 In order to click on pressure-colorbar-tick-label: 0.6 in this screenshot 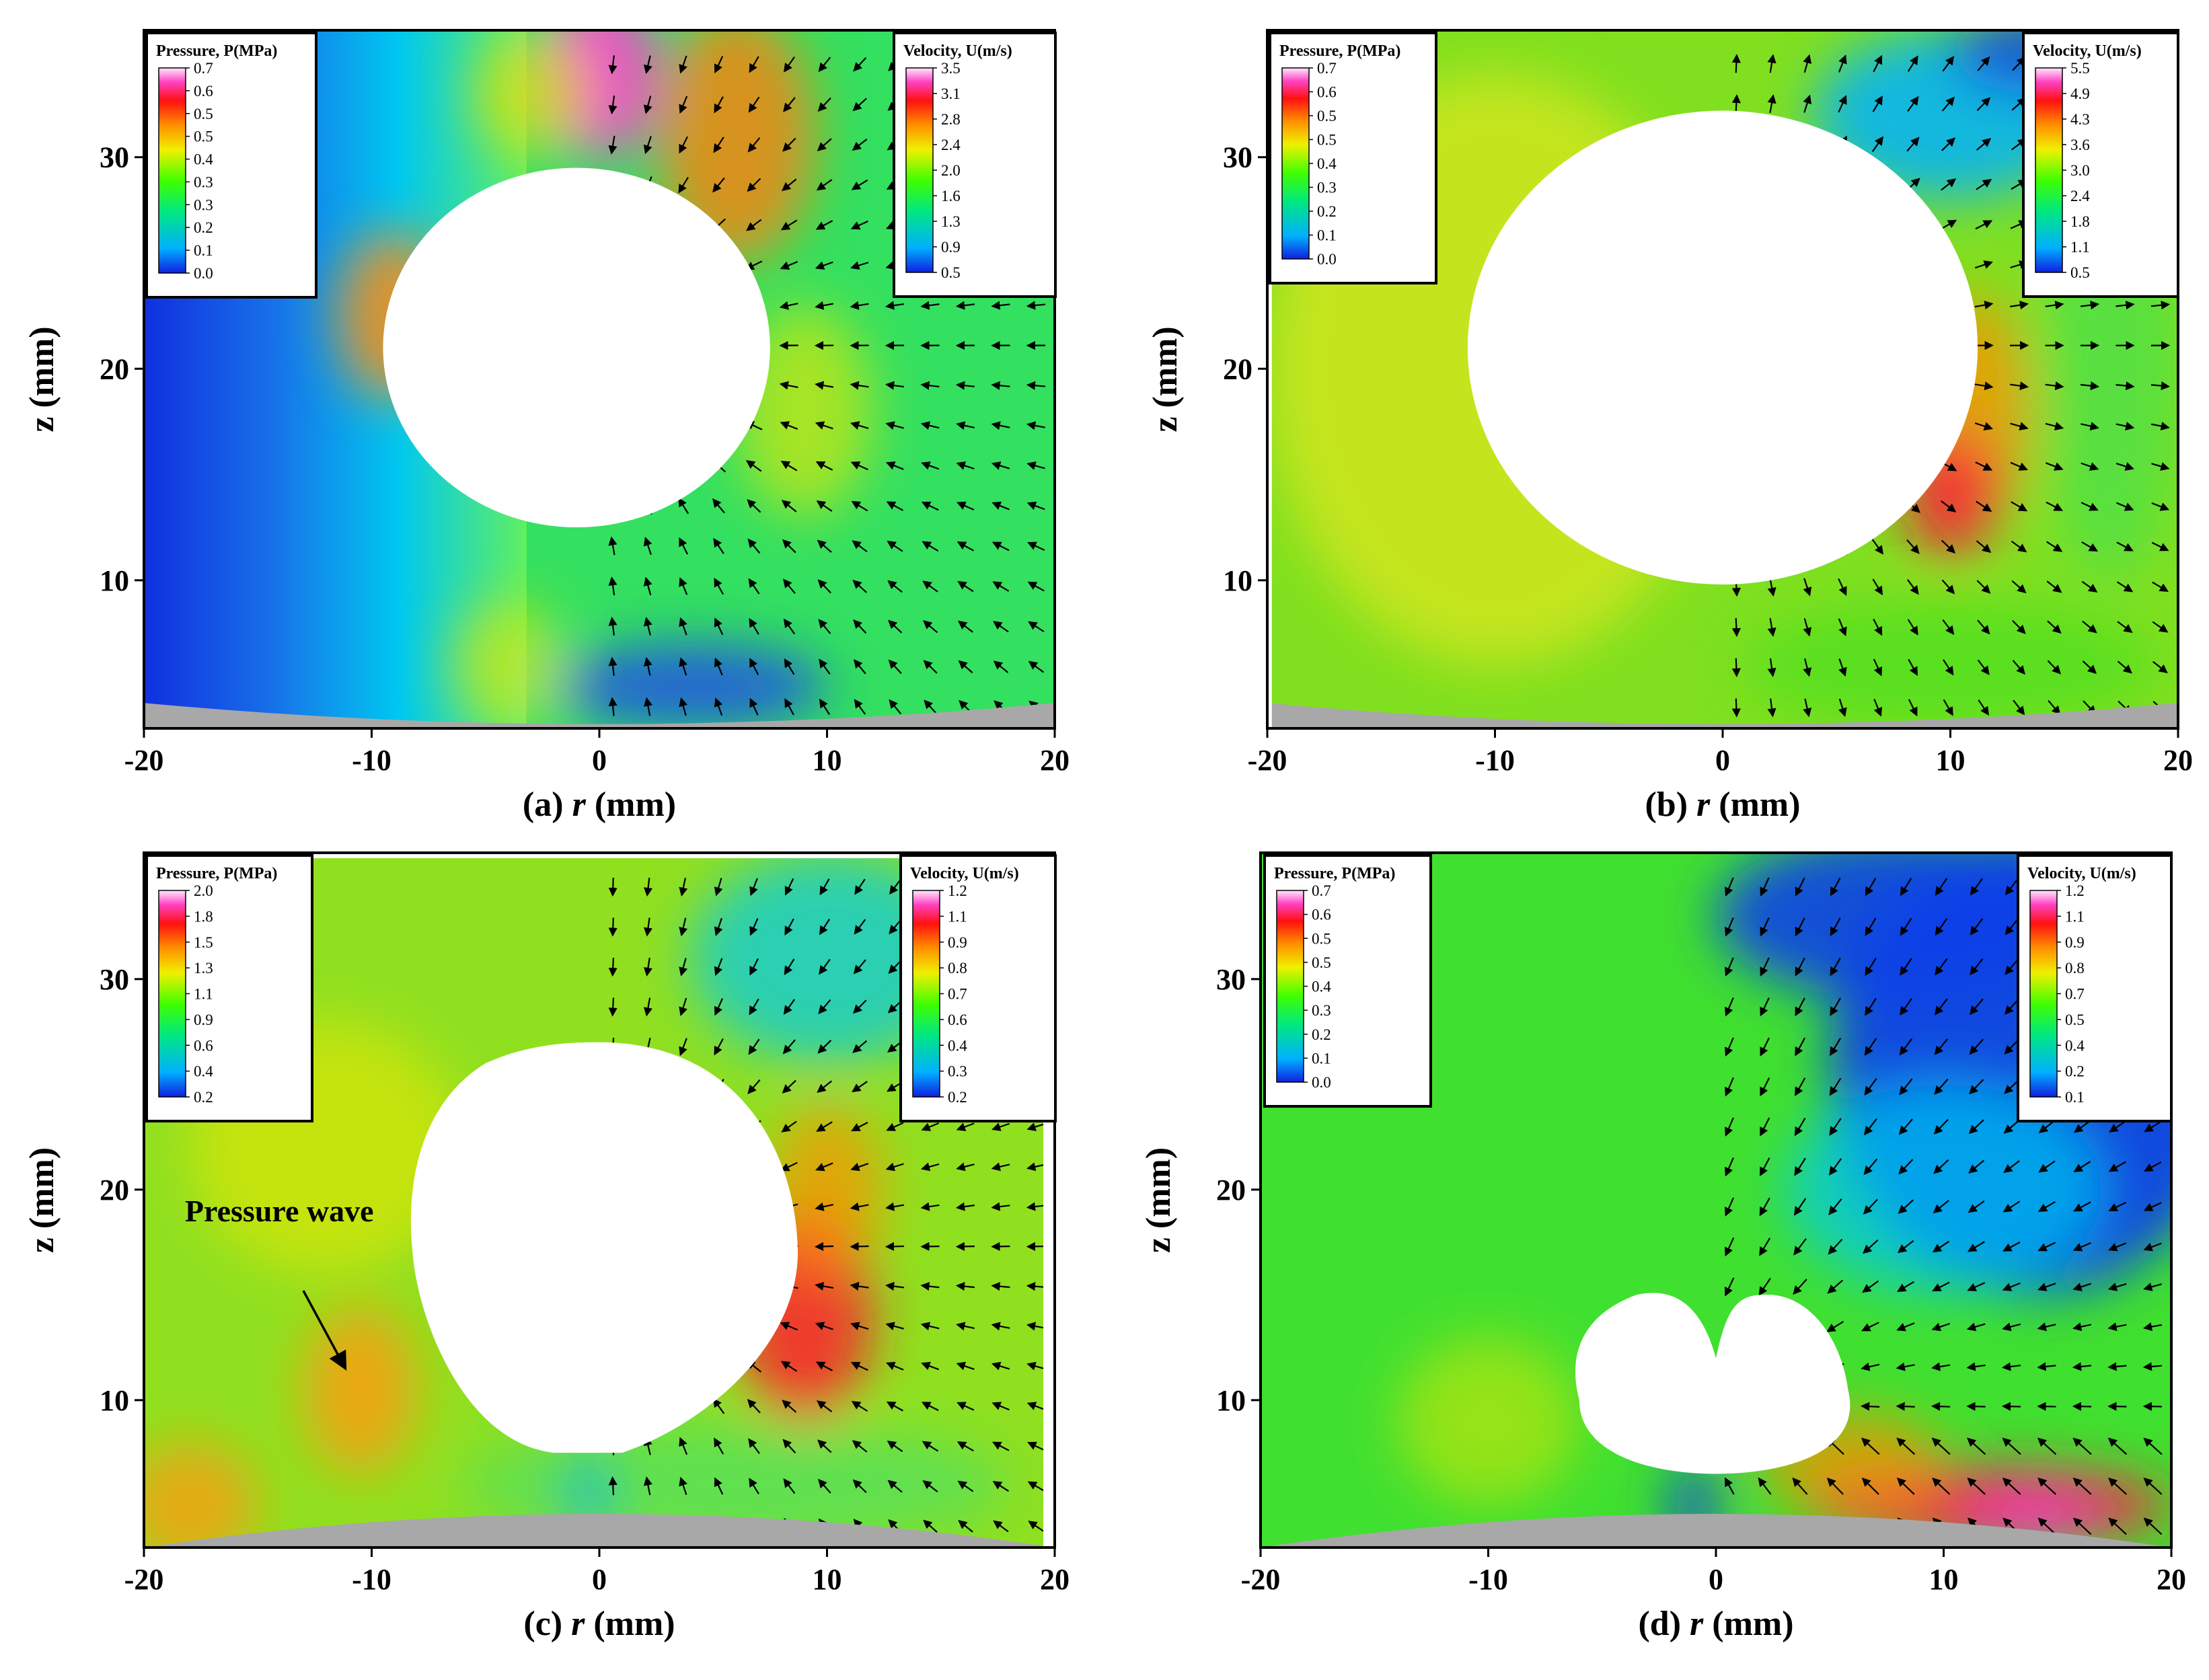, I will do `click(203, 92)`.